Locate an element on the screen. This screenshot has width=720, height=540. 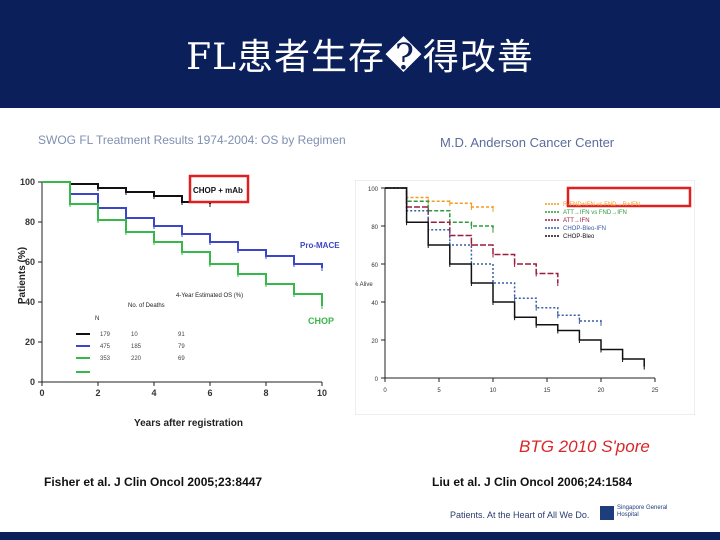
legend-item: ATT→IFN is located at coordinates (576, 221).